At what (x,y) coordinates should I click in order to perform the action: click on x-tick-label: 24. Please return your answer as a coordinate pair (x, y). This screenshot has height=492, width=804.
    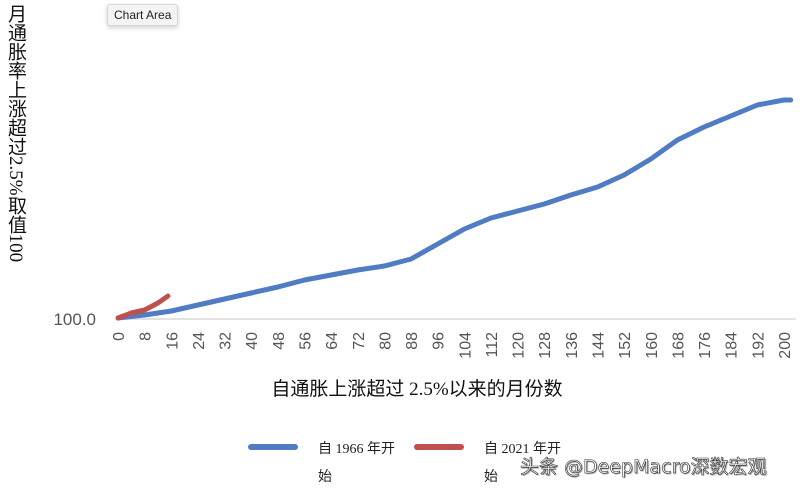
    Looking at the image, I should click on (199, 341).